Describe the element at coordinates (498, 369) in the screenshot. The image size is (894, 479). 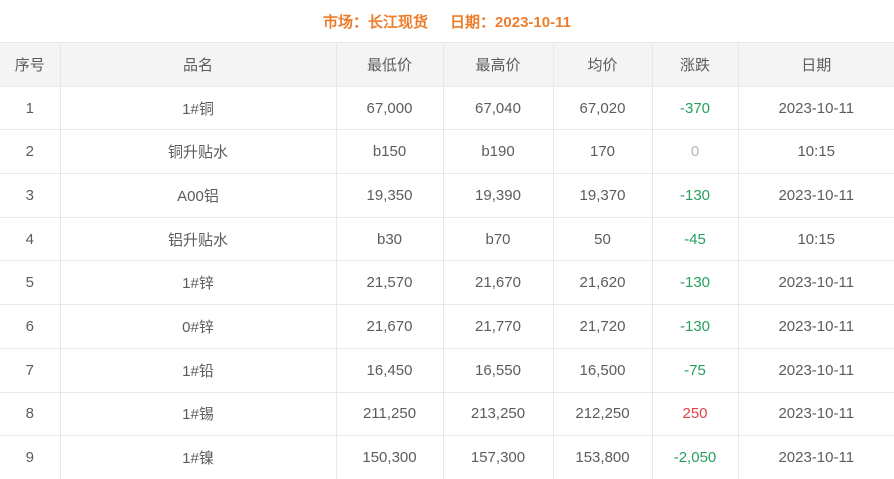
I see `cell-high: 16,550` at that location.